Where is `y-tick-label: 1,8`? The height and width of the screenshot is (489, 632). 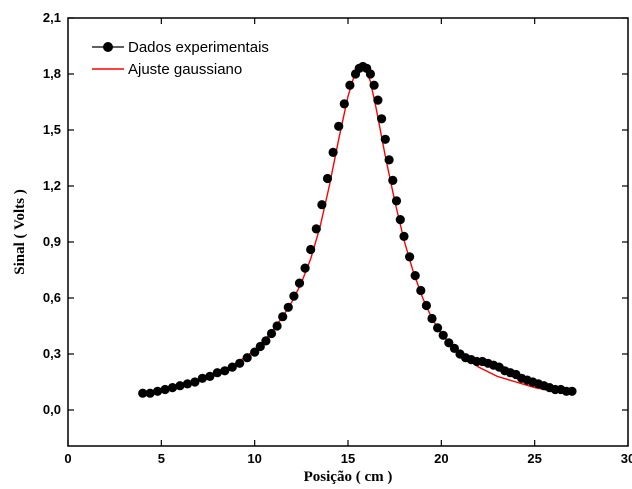
y-tick-label: 1,8 is located at coordinates (52, 73).